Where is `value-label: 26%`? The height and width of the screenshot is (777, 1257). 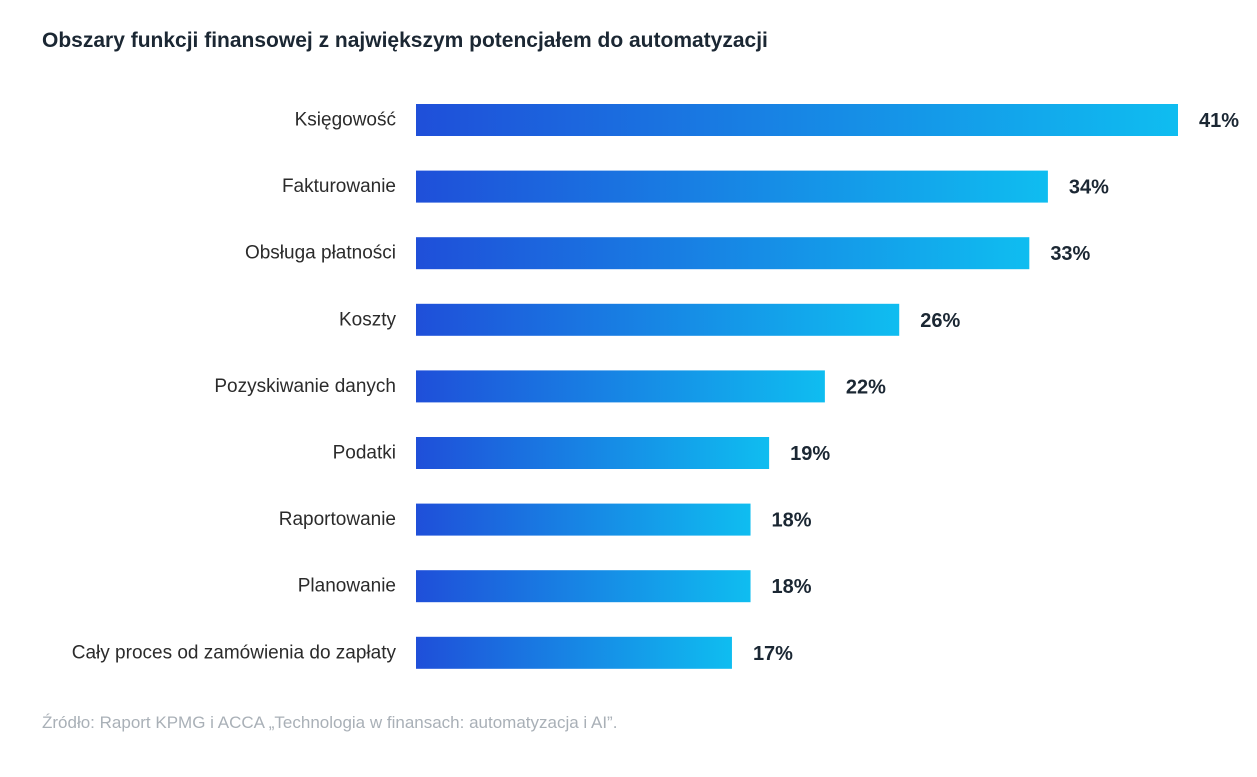
value-label: 26% is located at coordinates (940, 321).